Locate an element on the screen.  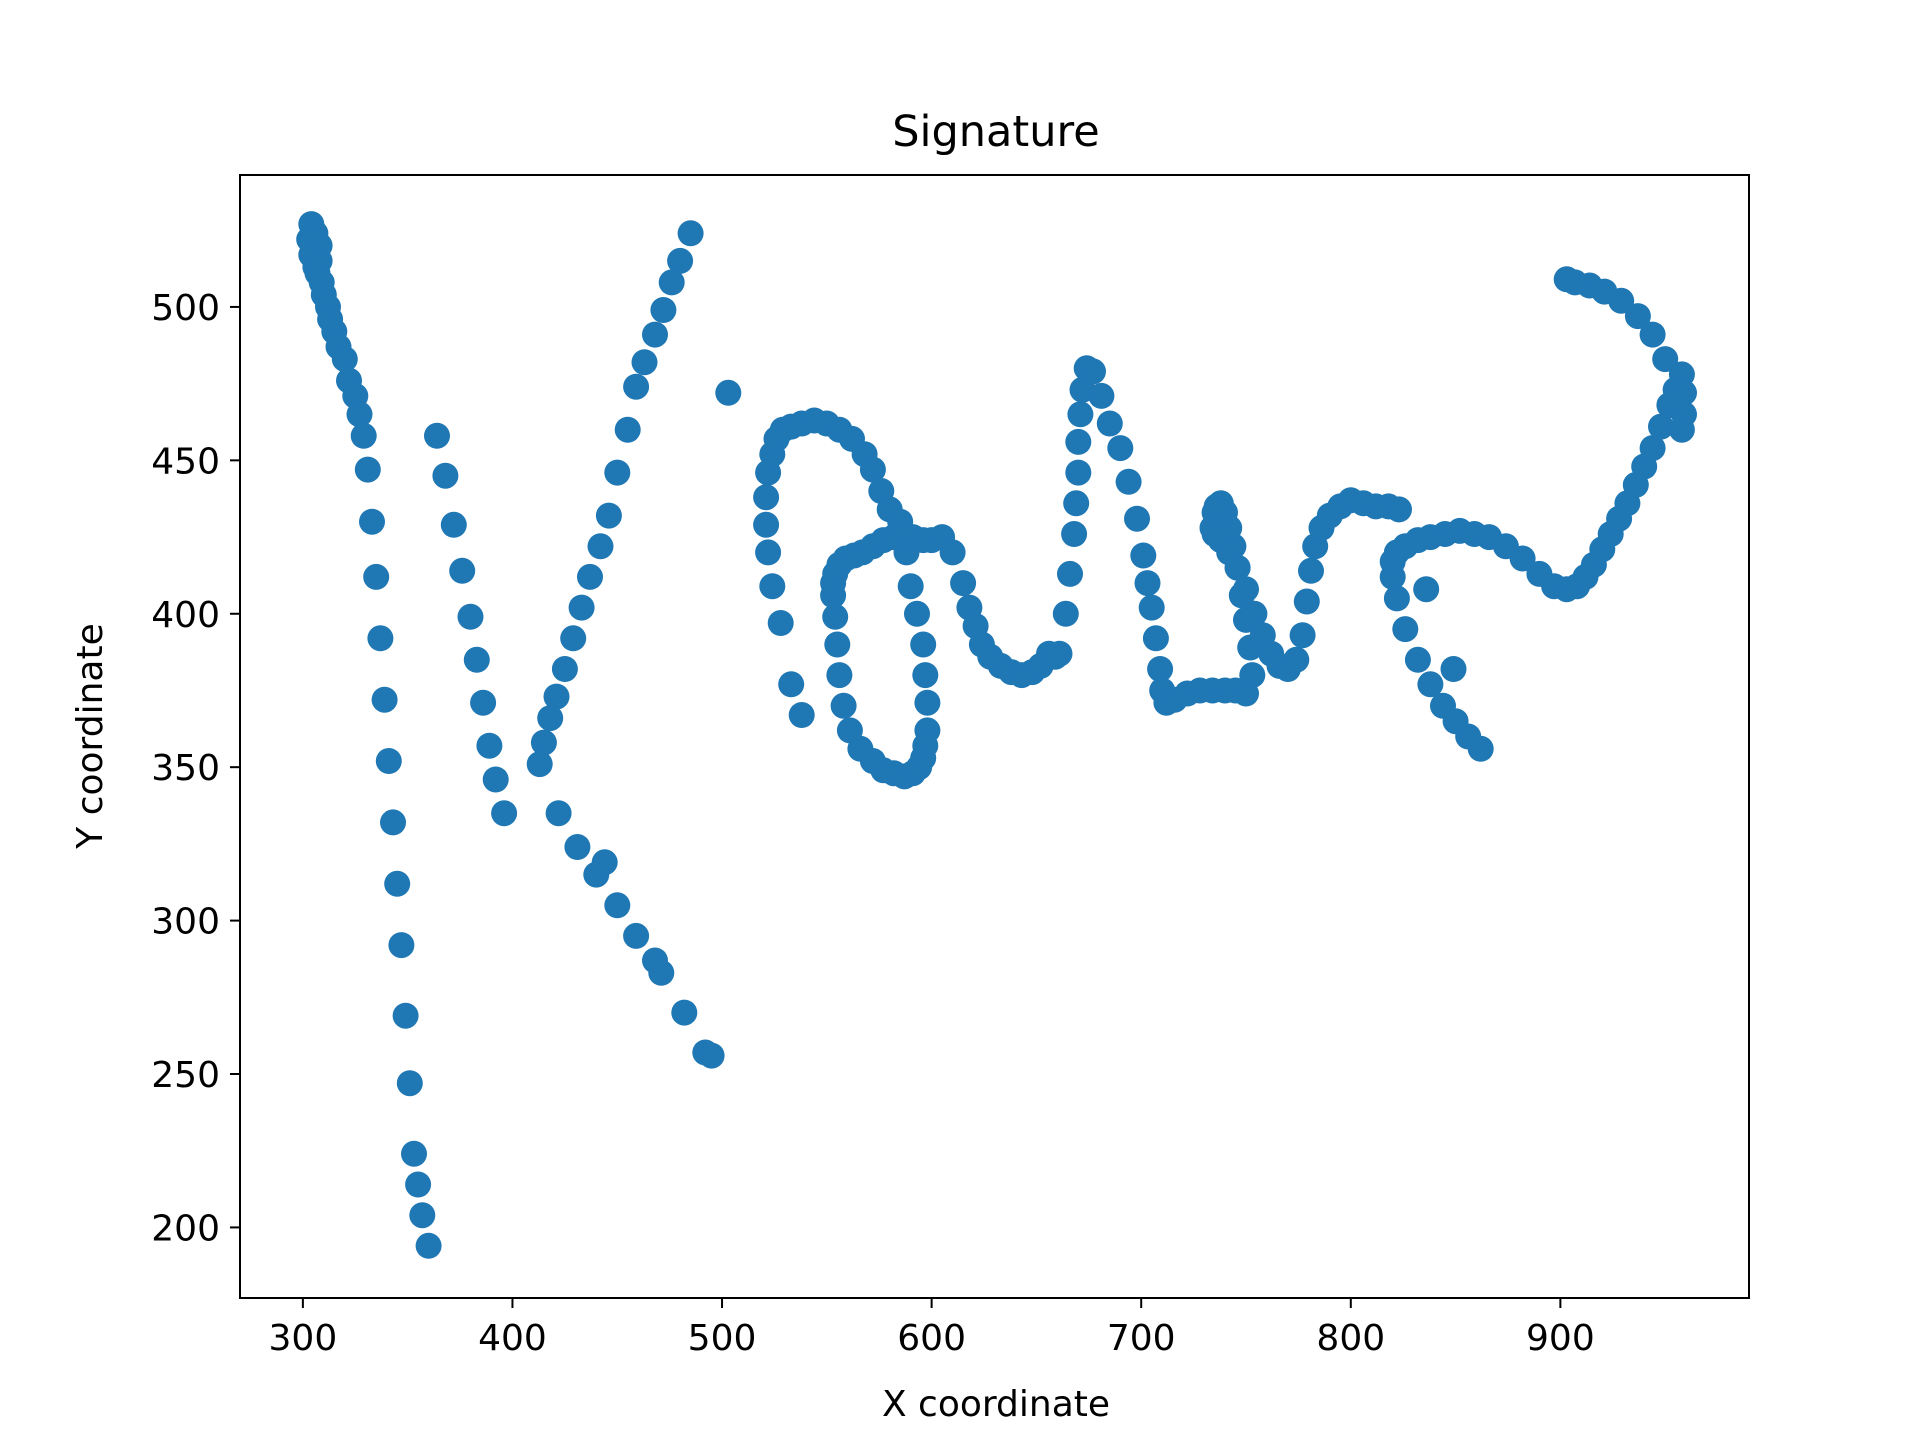
y-tick-label: 200 is located at coordinates (185, 1228).